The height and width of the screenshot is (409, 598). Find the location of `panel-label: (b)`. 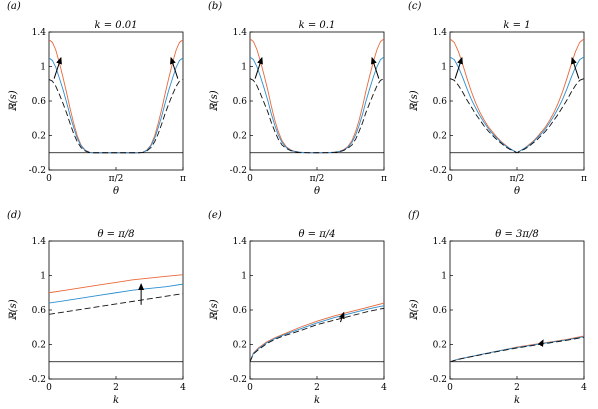

panel-label: (b) is located at coordinates (215, 6).